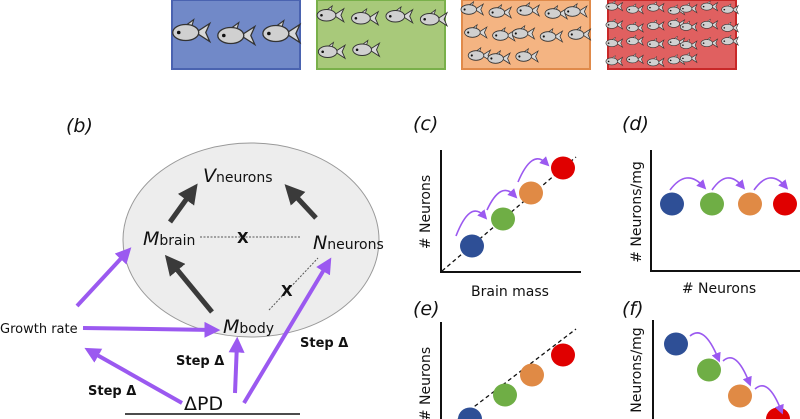  What do you see at coordinates (287, 331) in the screenshot?
I see `pd-to-neurons-arrow` at bounding box center [287, 331].